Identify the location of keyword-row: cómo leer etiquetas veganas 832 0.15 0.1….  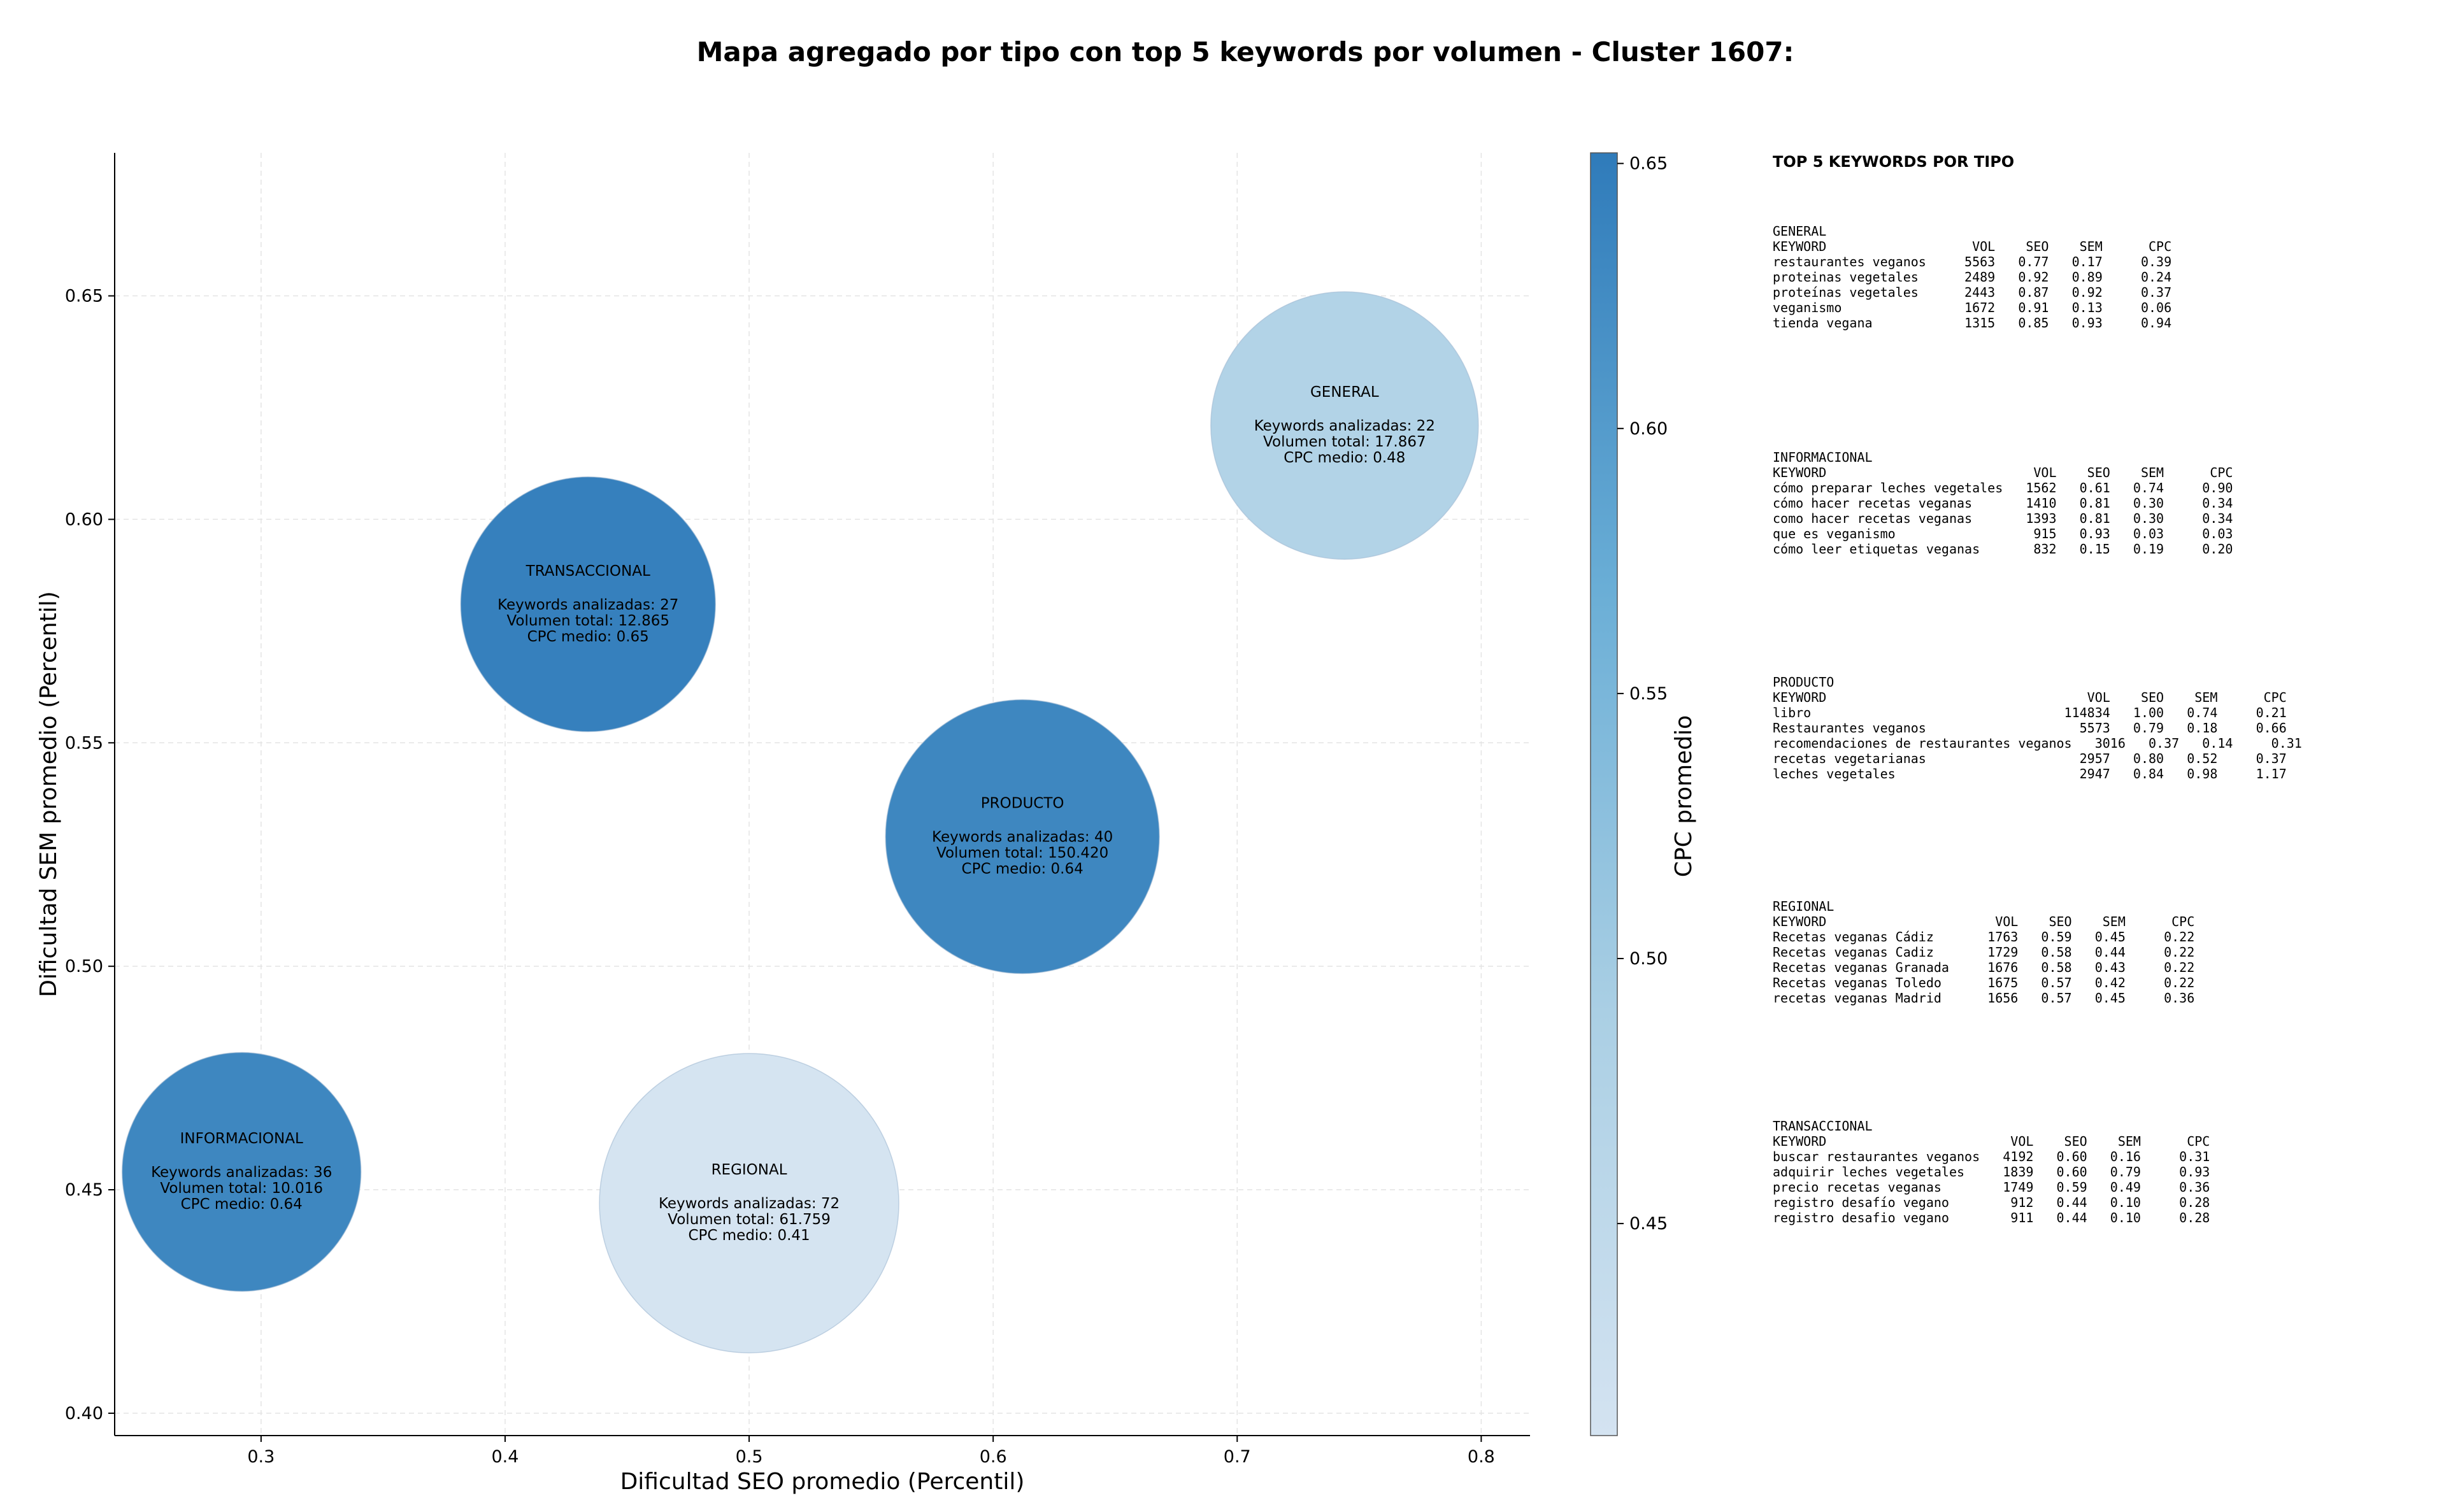
(2003, 549).